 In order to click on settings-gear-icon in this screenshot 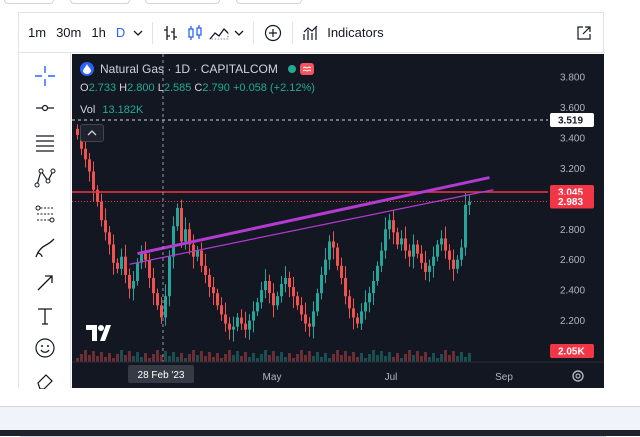, I will do `click(578, 376)`.